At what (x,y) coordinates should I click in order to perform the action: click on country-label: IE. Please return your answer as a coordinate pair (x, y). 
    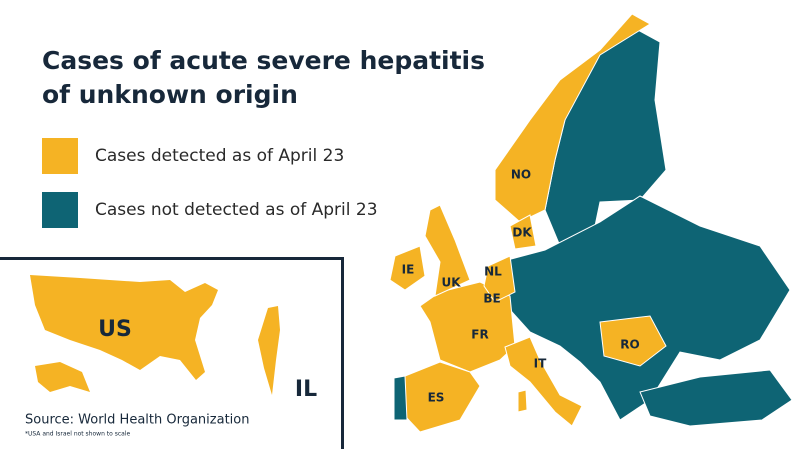
    Looking at the image, I should click on (408, 270).